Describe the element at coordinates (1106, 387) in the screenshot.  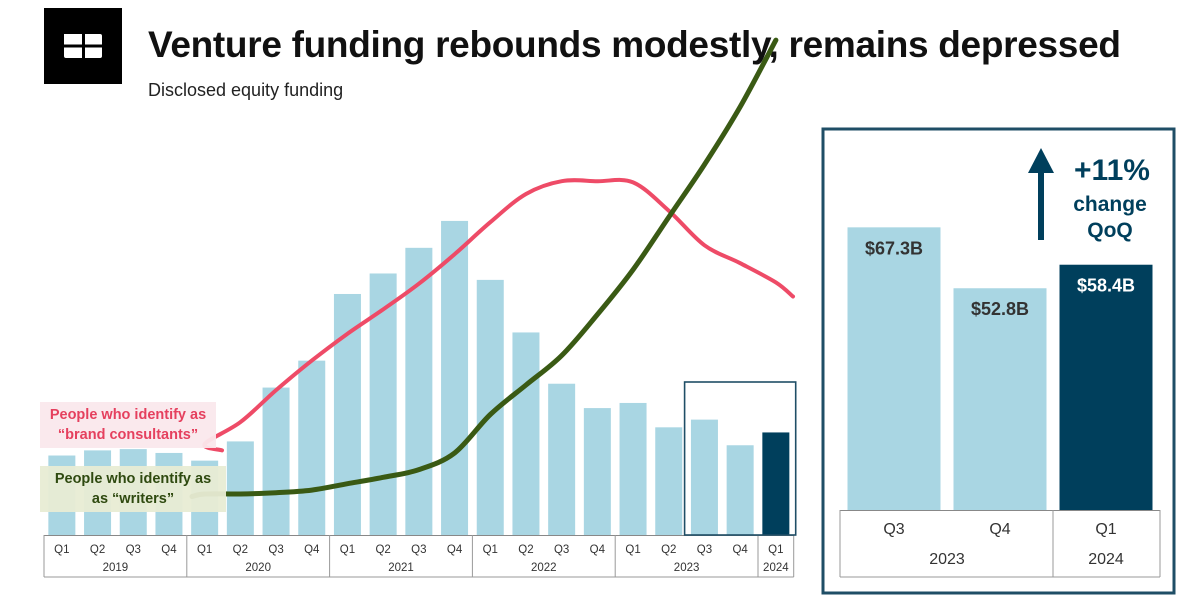
I see `inset-bar-highlight` at that location.